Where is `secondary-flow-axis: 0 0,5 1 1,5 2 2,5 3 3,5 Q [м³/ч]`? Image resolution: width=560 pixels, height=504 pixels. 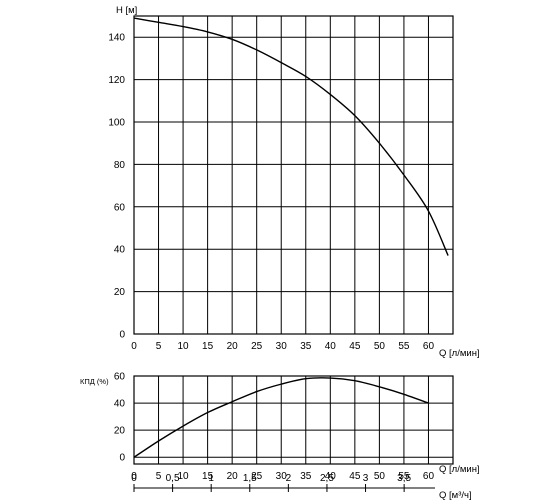
secondary-flow-axis: 0 0,5 1 1,5 2 2,5 3 3,5 Q [м³/ч] is located at coordinates (301, 487).